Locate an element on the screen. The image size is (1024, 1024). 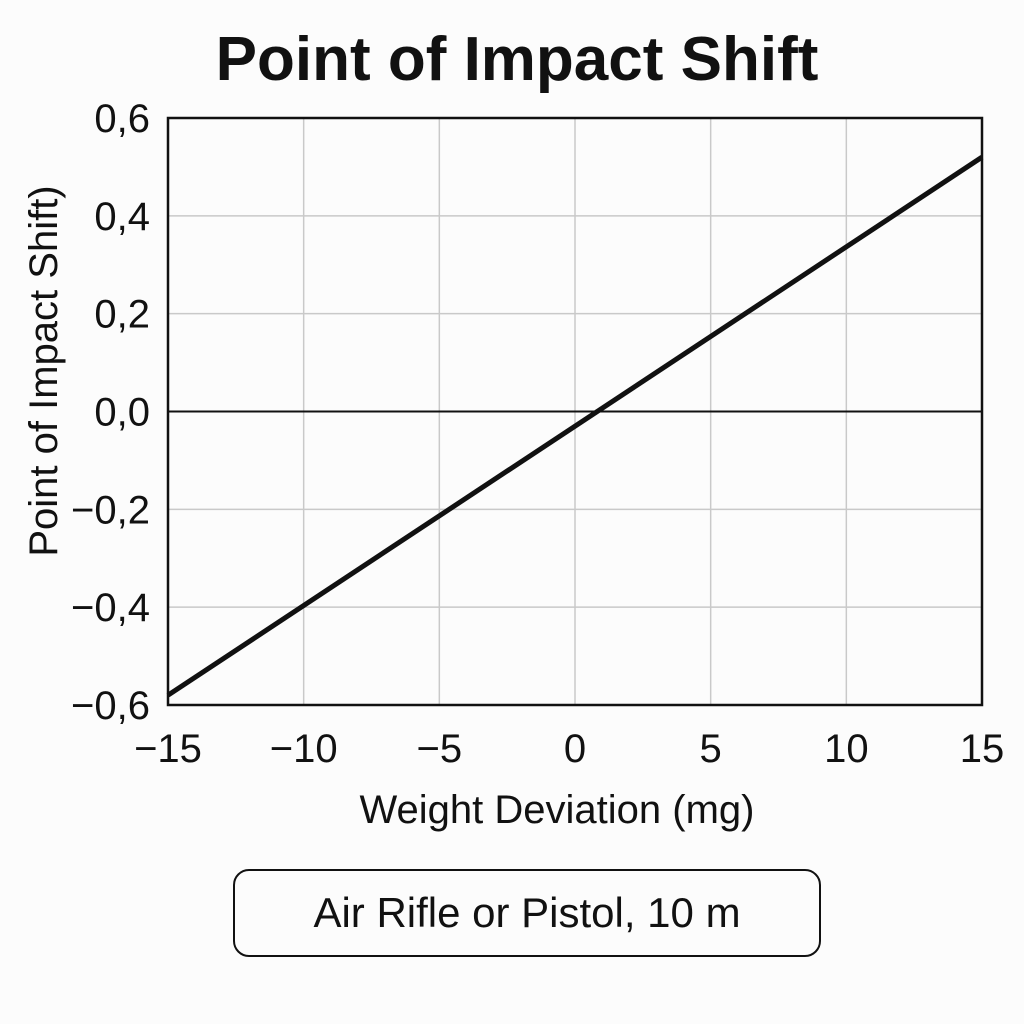
x-tick-label-1: −10 is located at coordinates (304, 749).